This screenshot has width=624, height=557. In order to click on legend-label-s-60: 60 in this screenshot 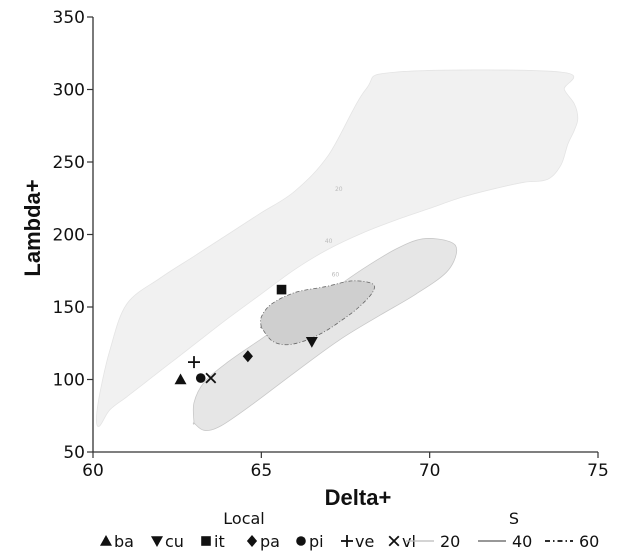, I will do `click(589, 541)`.